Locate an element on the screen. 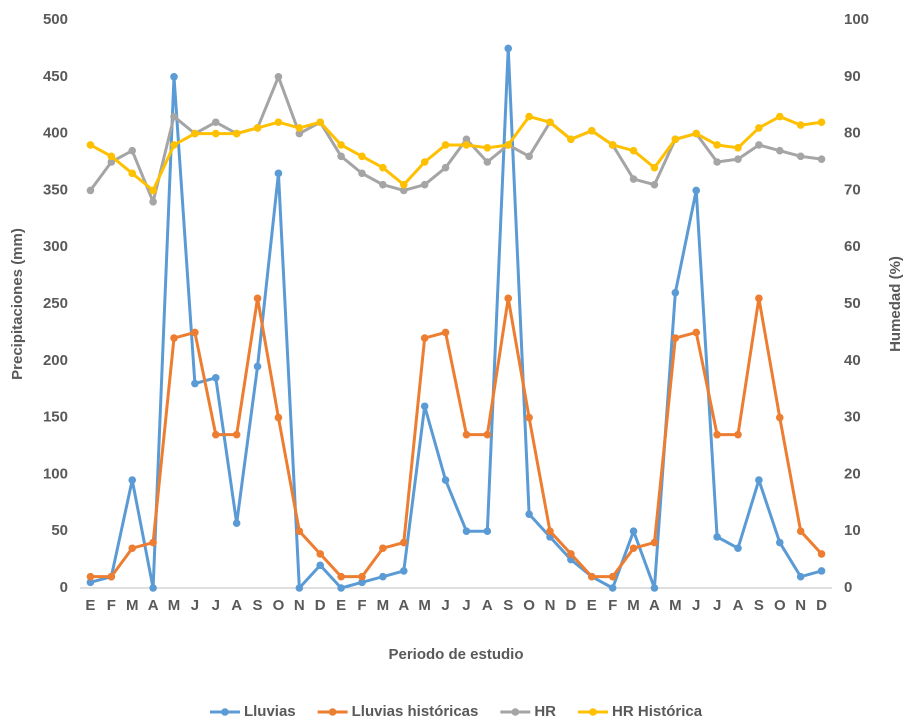  y-tick-label: 350 is located at coordinates (55, 189).